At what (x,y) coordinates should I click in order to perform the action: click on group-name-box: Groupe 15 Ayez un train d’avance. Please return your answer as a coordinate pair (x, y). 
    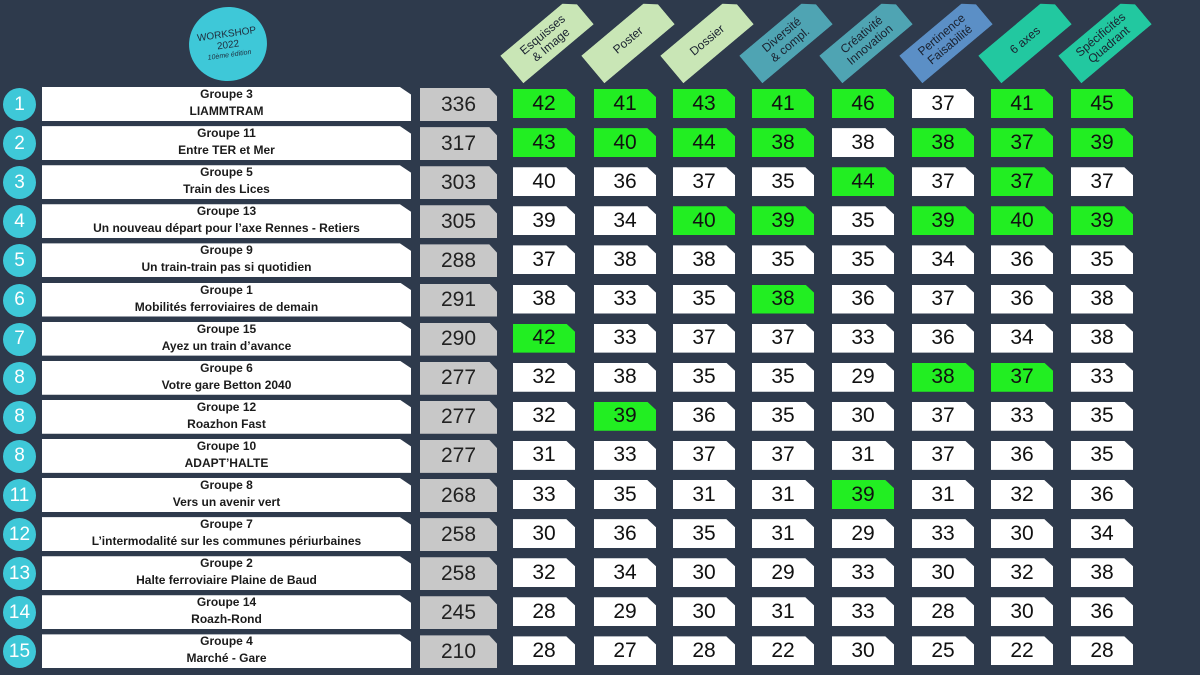
    Looking at the image, I should click on (226, 338).